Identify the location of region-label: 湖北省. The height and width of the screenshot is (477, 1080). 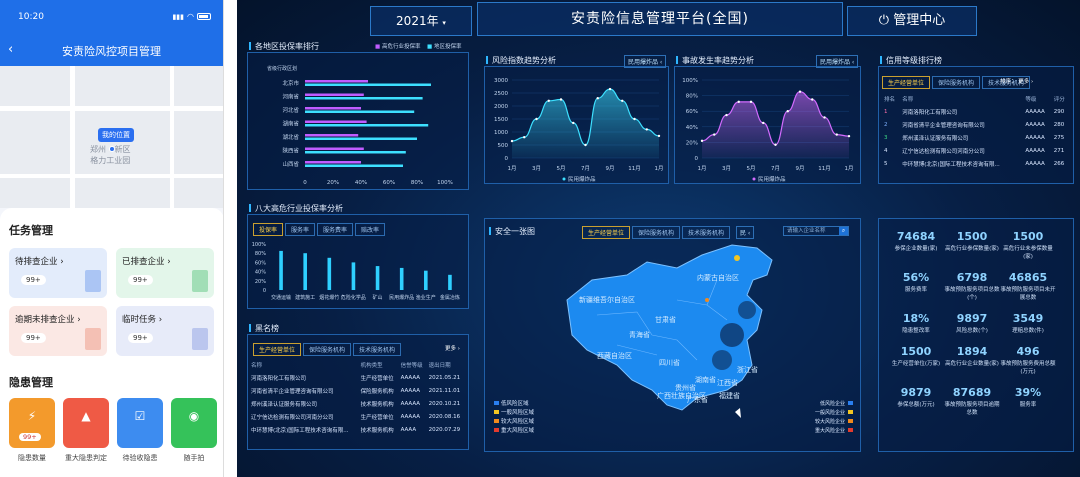
(290, 137).